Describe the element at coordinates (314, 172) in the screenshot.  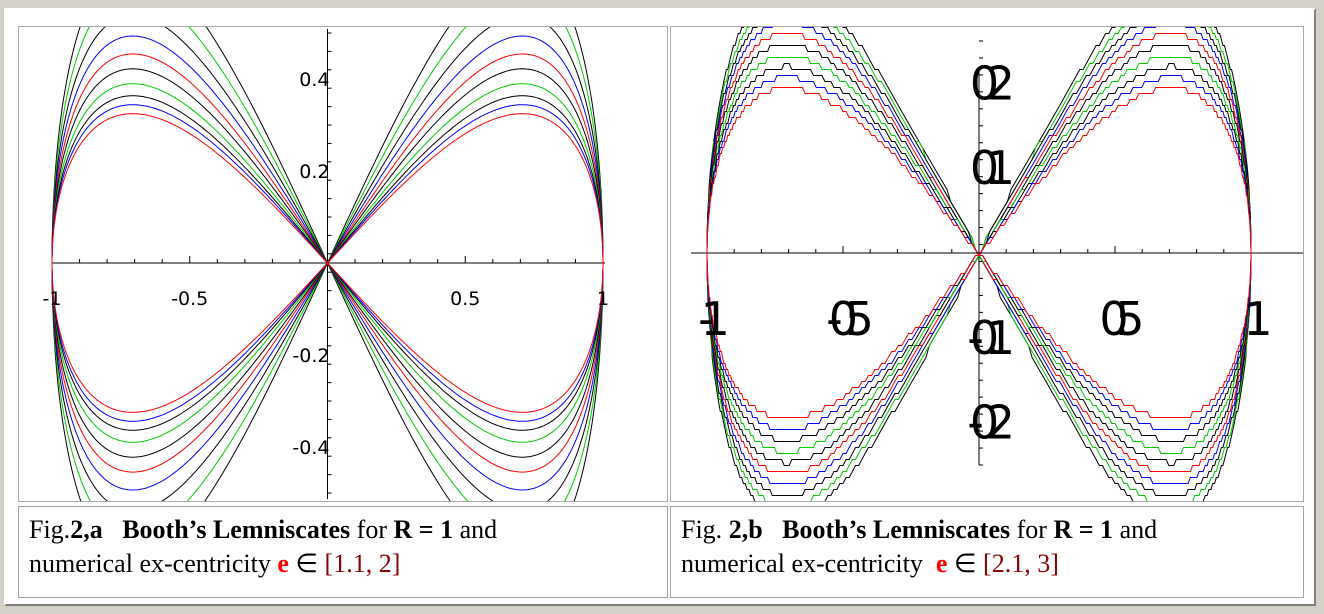
I see `y-tick-label: 0.2` at that location.